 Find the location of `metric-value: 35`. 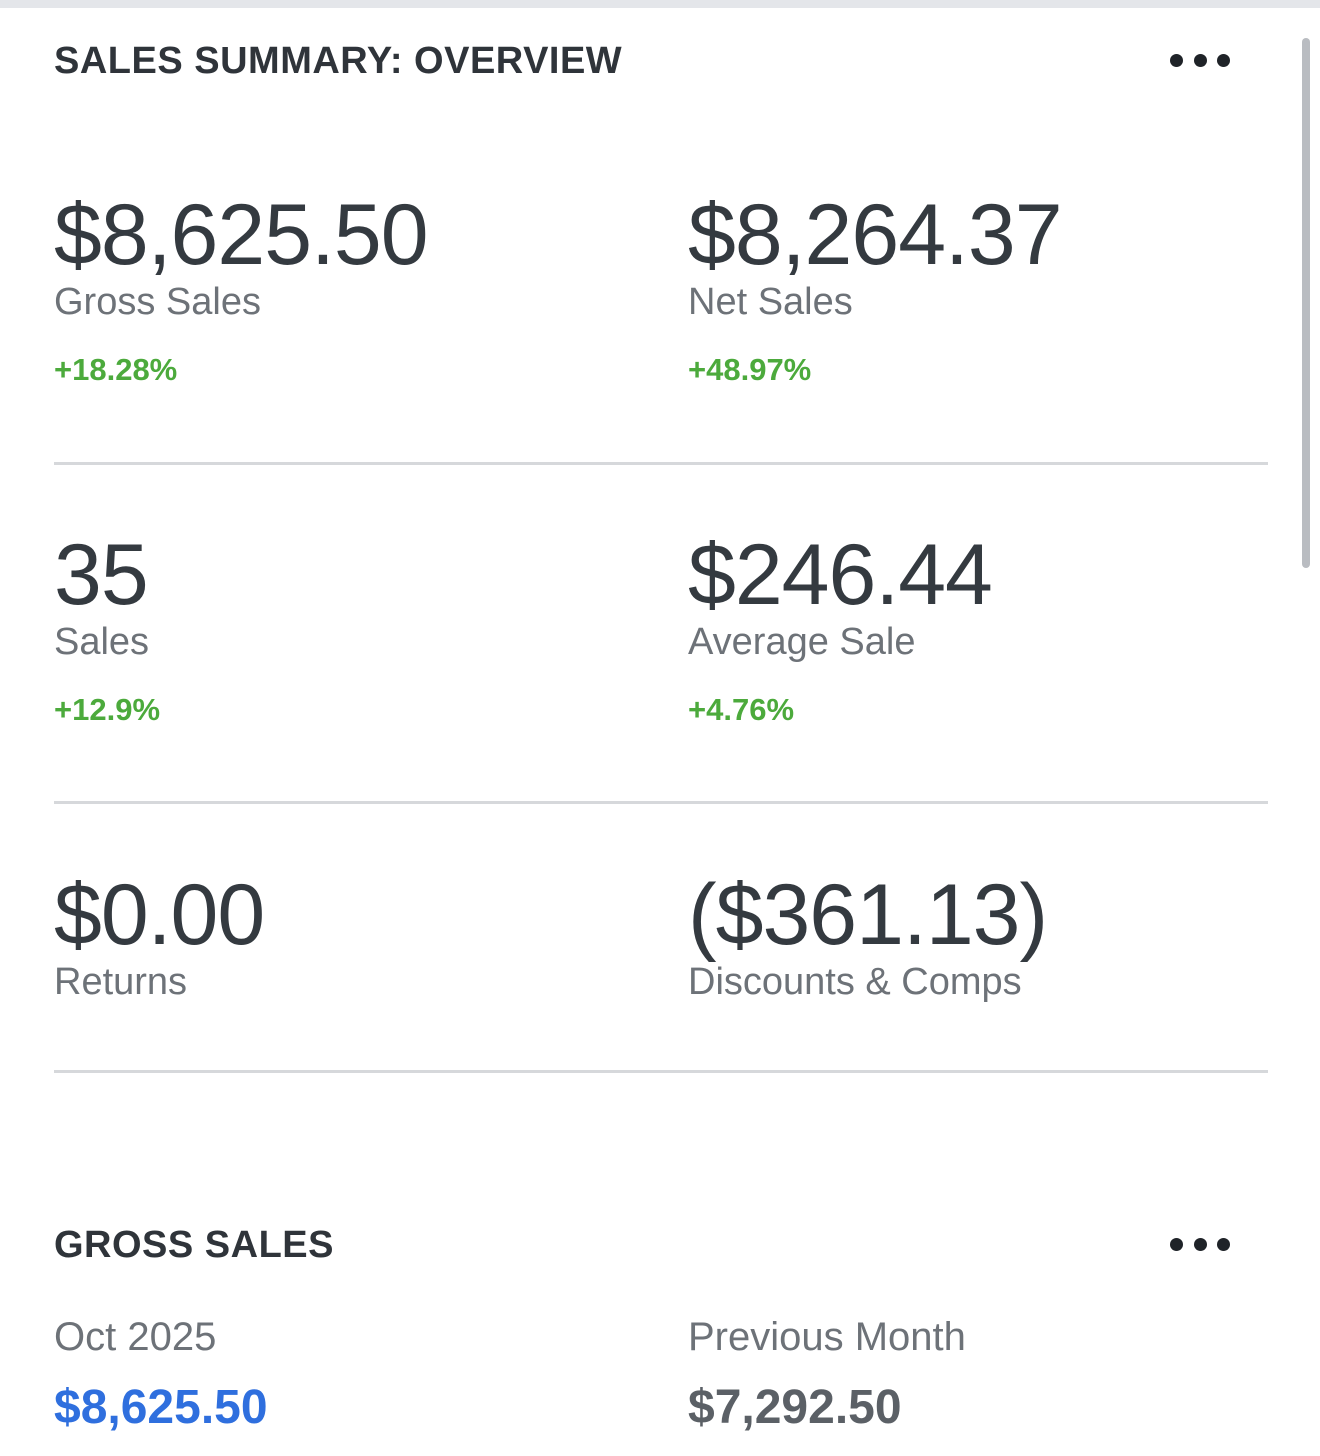

metric-value: 35 is located at coordinates (101, 575).